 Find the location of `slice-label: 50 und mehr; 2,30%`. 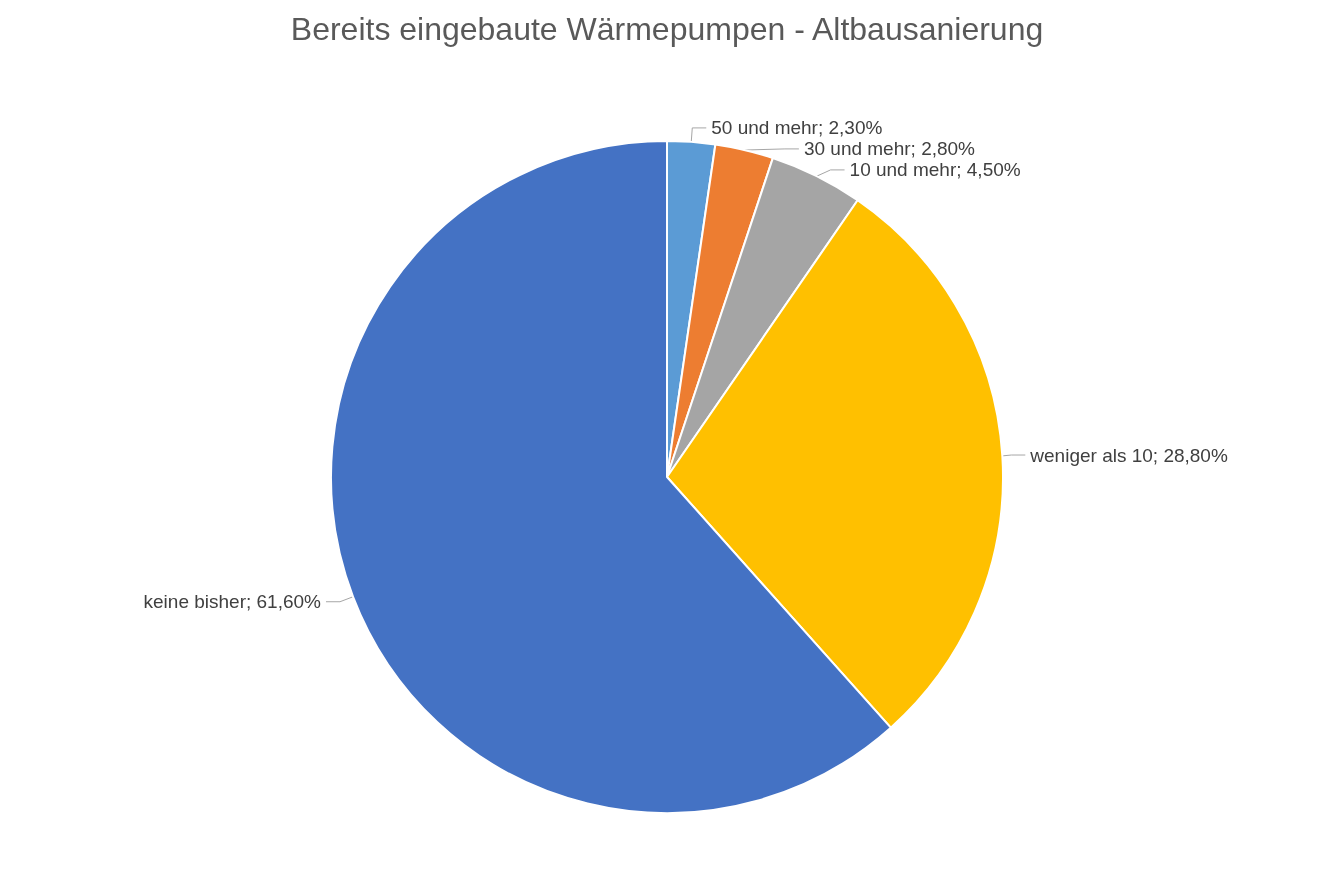

slice-label: 50 und mehr; 2,30% is located at coordinates (797, 128).